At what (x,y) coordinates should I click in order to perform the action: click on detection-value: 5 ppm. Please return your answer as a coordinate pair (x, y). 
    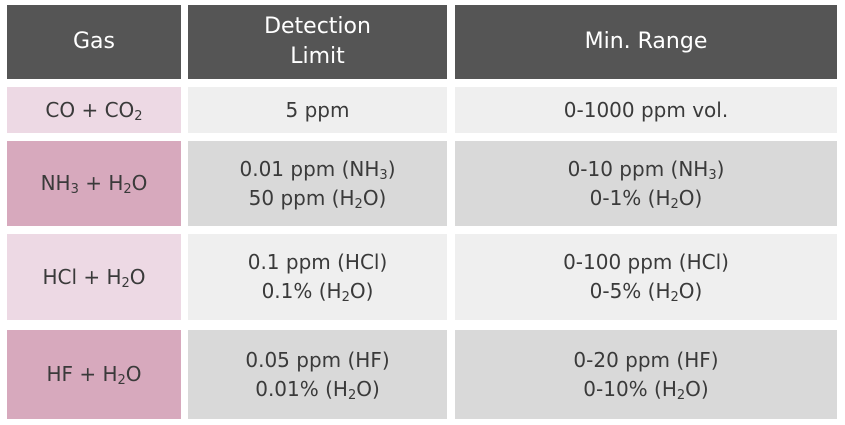
    Looking at the image, I should click on (317, 109).